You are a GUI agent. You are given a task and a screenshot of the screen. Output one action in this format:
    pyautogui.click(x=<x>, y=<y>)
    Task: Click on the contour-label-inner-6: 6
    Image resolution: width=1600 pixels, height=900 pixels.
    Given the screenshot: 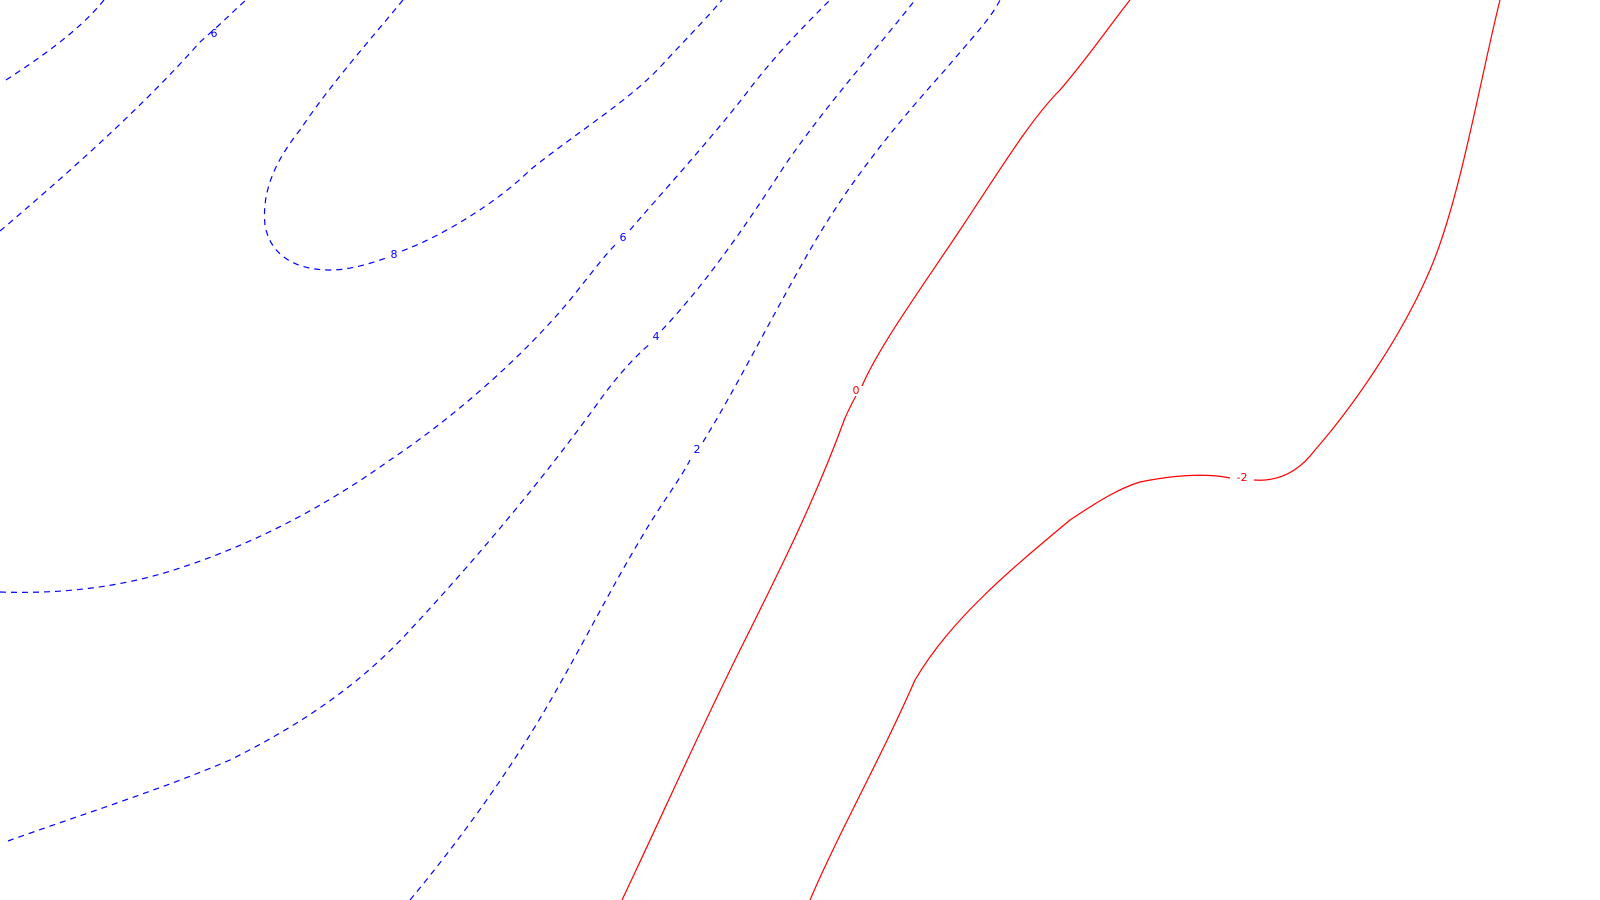 What is the action you would take?
    pyautogui.click(x=623, y=237)
    